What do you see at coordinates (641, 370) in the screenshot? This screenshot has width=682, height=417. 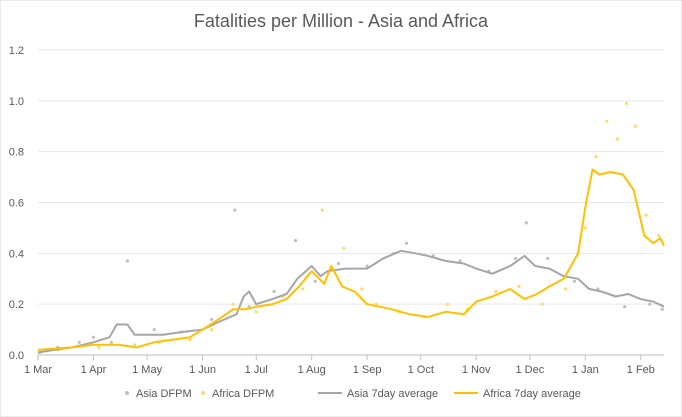 I see `x-tick-label: 1 Feb` at bounding box center [641, 370].